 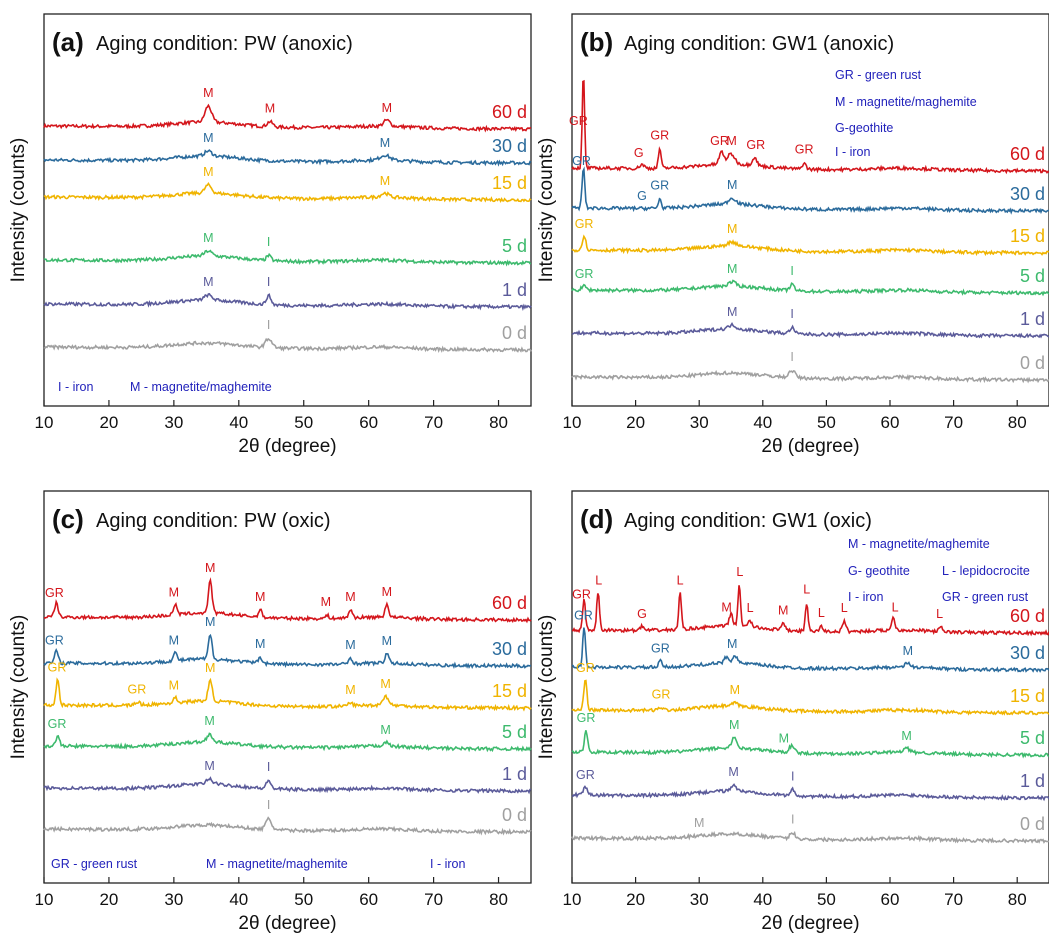 I want to click on series-60d: 60 d M M M, so click(x=287, y=109).